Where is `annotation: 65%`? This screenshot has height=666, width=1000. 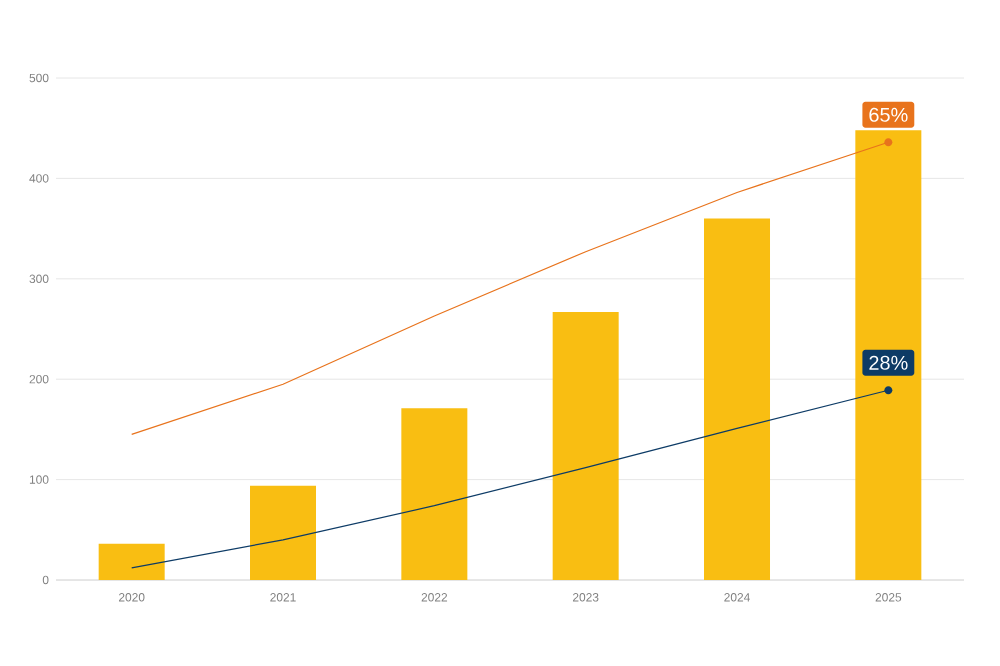 annotation: 65% is located at coordinates (888, 114).